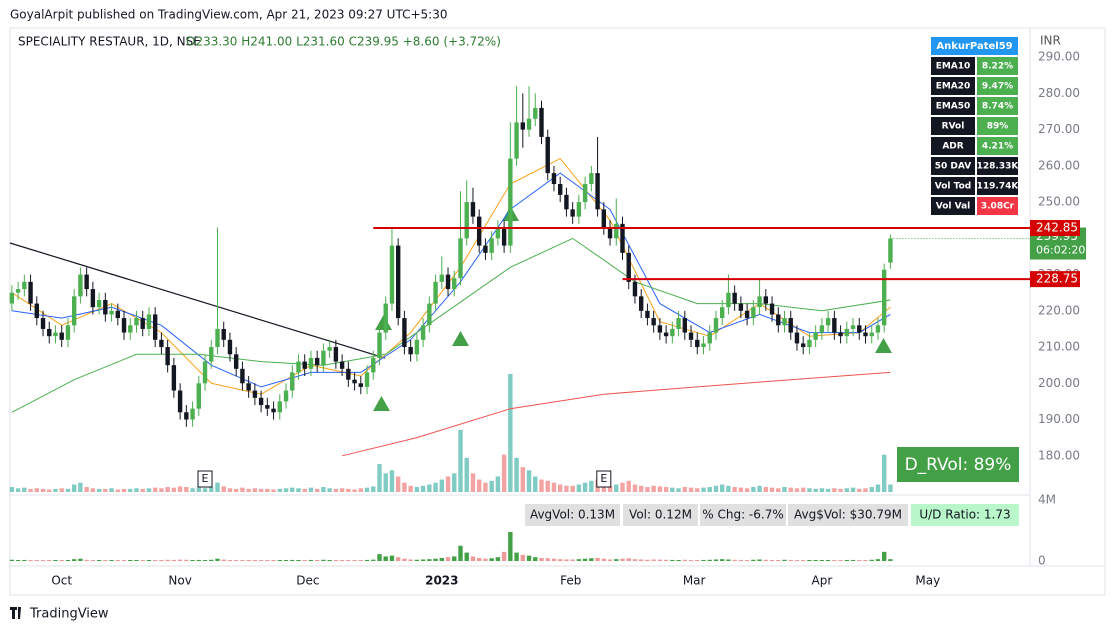 The height and width of the screenshot is (636, 1113). I want to click on y-tick-label: 210.00, so click(1059, 347).